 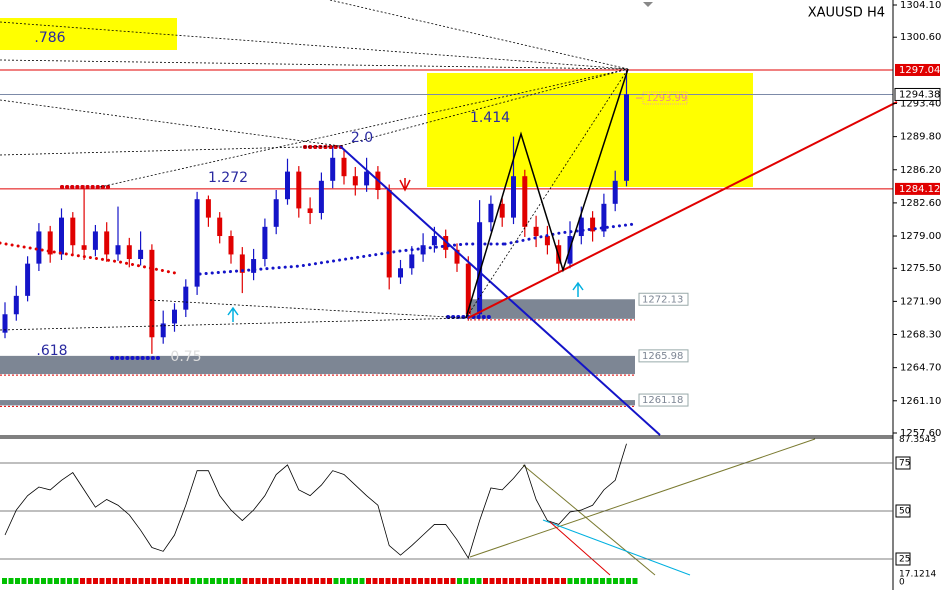 What do you see at coordinates (920, 170) in the screenshot?
I see `y-tick-label: 1286.20` at bounding box center [920, 170].